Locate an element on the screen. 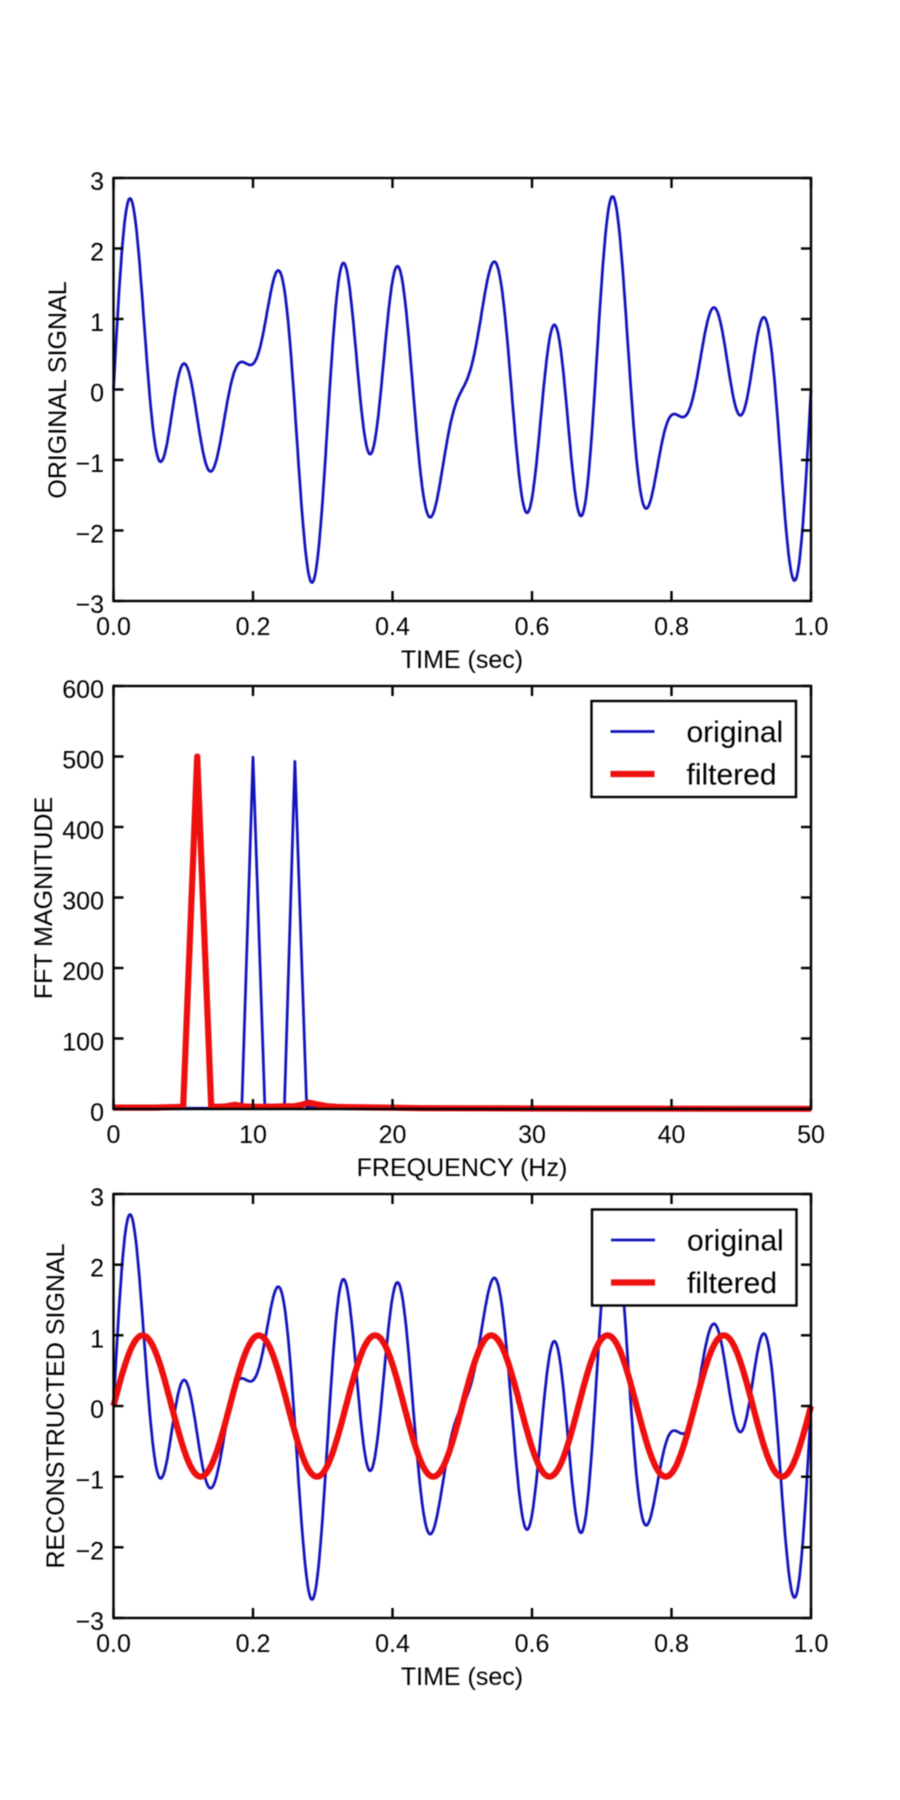  svg-text: 50 is located at coordinates (811, 1135).